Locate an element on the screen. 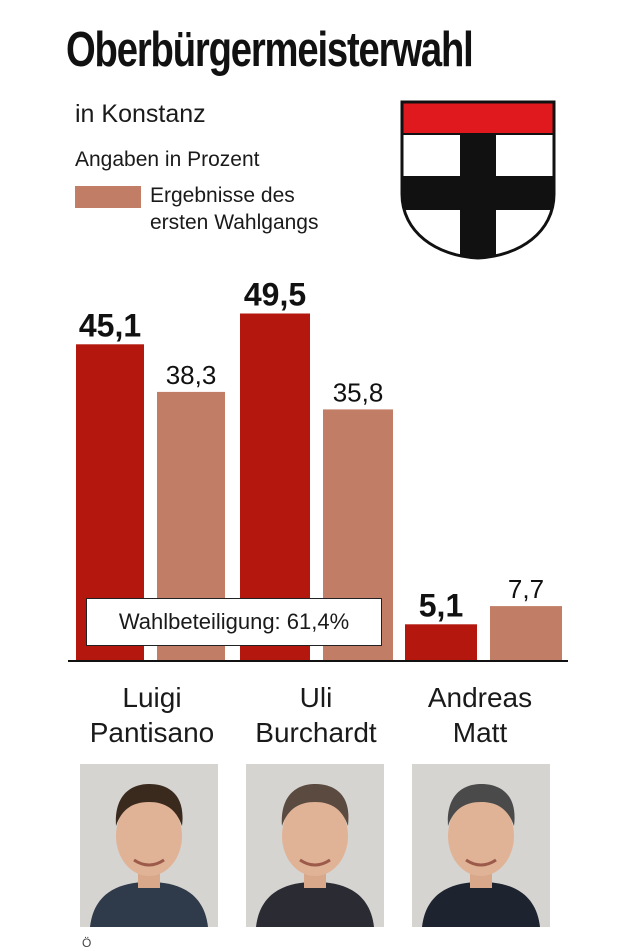  data-label-current-1: 49,5 is located at coordinates (275, 295).